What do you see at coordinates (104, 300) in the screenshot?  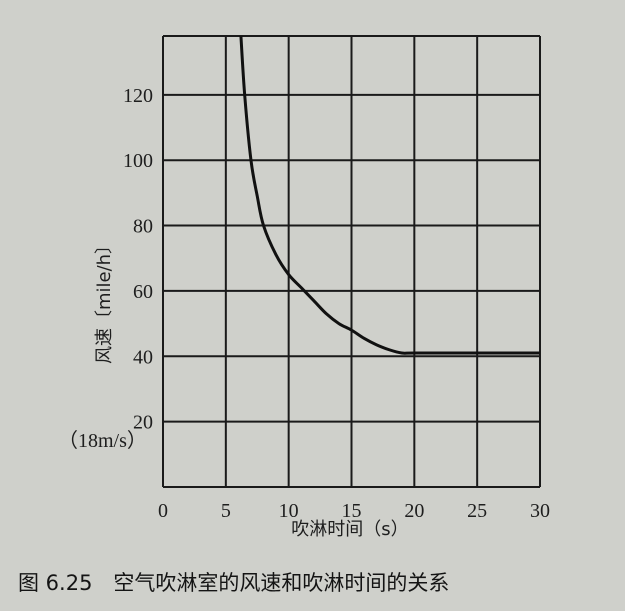 I see `y-axis-label: 风速〔mile/h〕` at bounding box center [104, 300].